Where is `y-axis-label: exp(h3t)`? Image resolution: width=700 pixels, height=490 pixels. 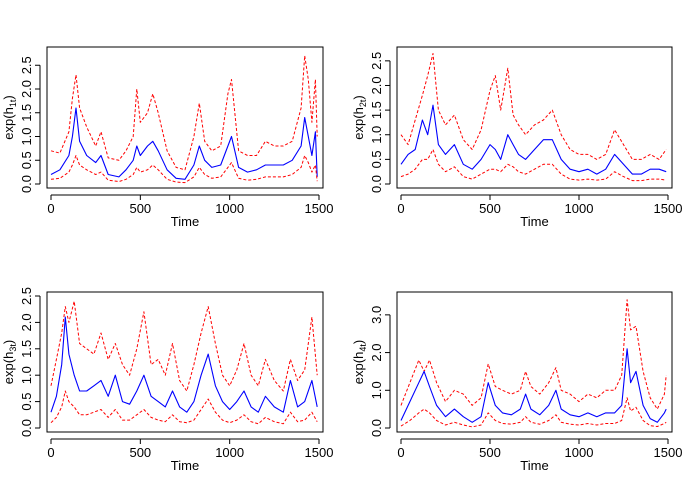 y-axis-label: exp(h3t) is located at coordinates (9, 362).